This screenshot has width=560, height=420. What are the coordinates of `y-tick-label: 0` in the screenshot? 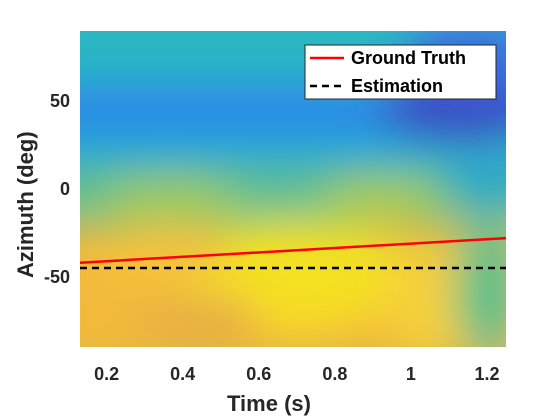 It's located at (65, 189).